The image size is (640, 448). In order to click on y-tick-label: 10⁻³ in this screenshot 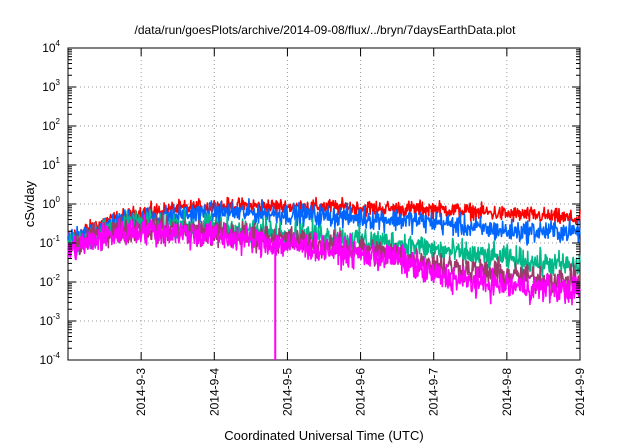, I will do `click(50, 320)`.